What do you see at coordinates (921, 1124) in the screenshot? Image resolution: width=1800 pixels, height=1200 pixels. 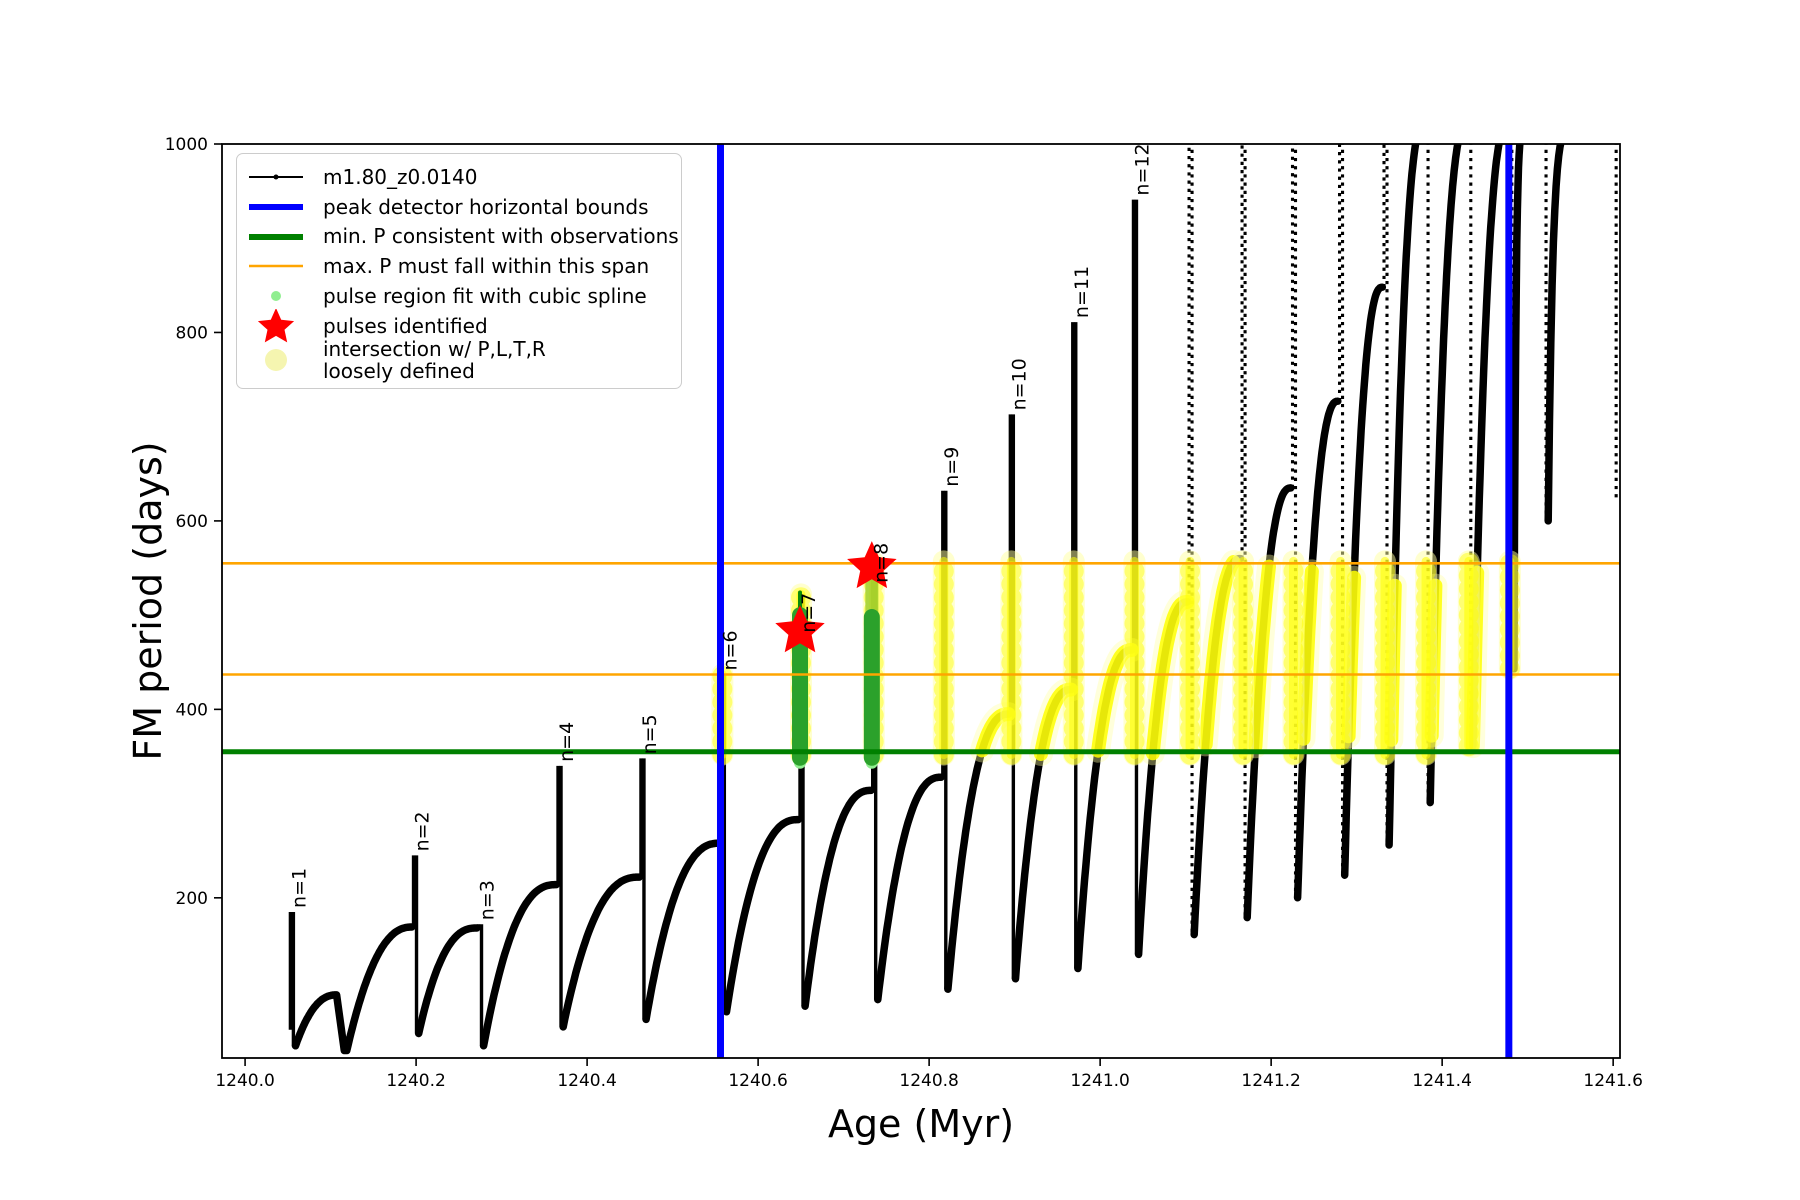 I see `x-axis-title: Age (Myr)` at bounding box center [921, 1124].